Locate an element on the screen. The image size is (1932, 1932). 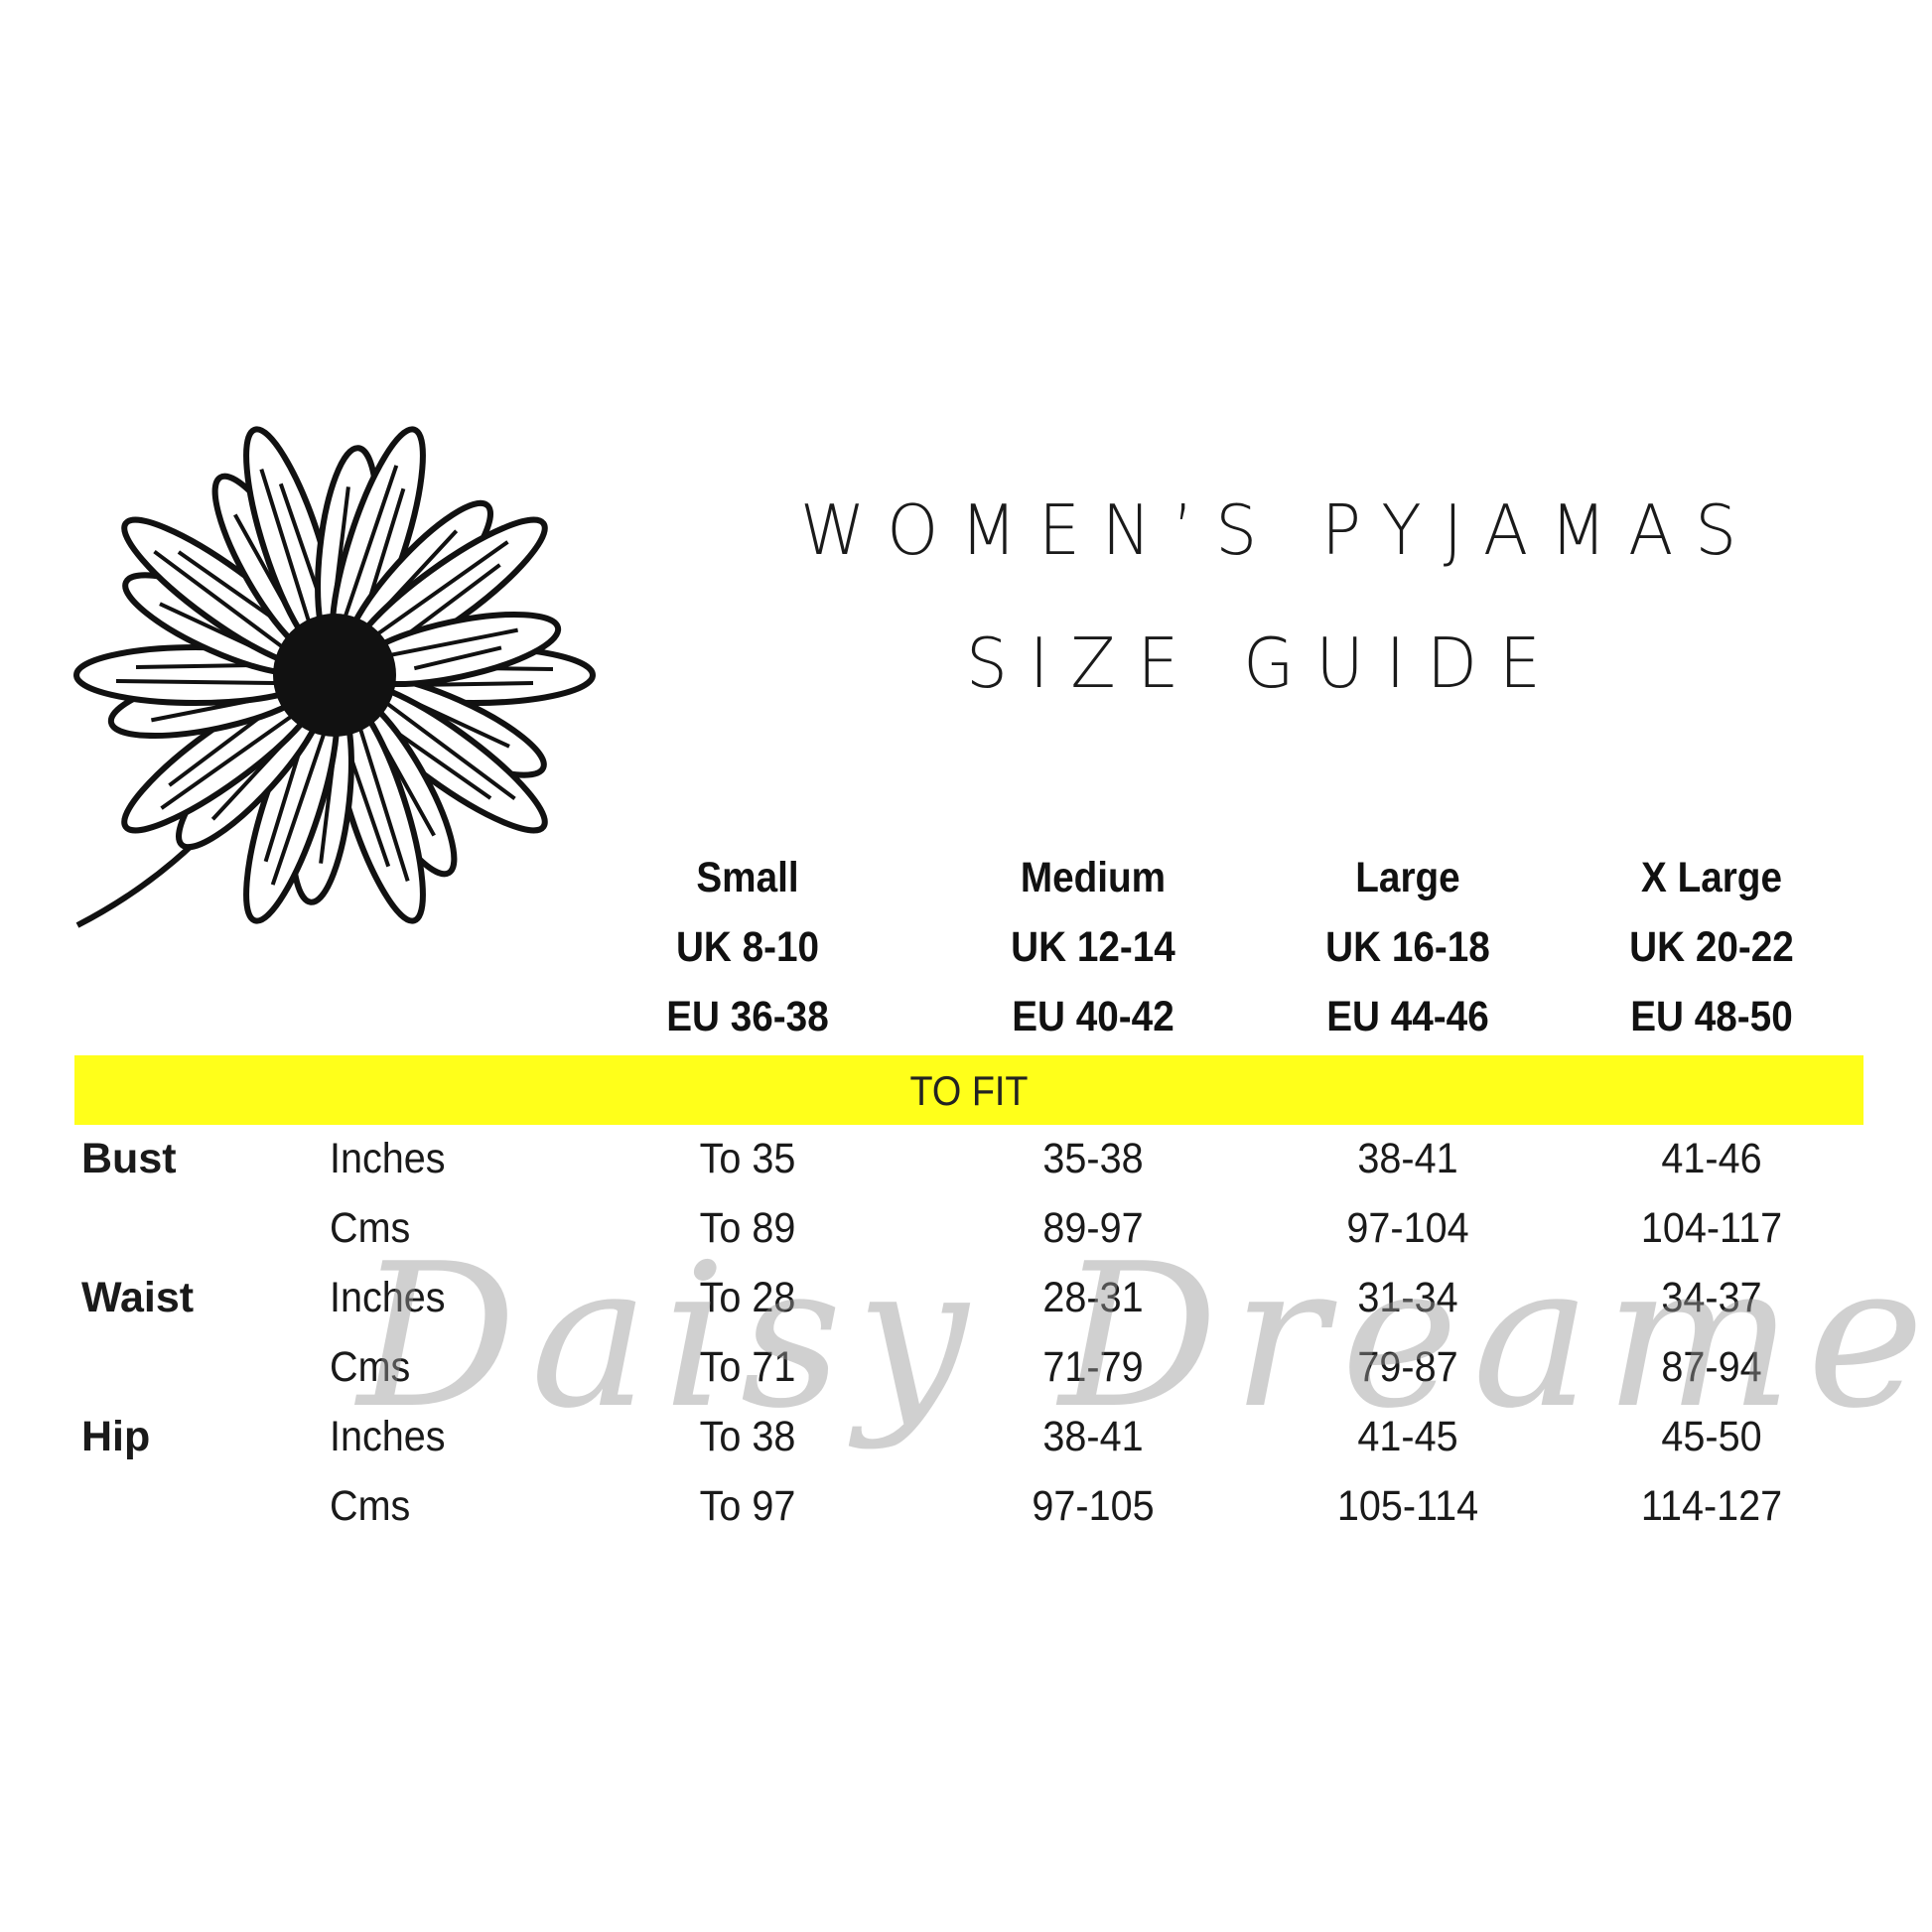
size-header-eu: EU 36-38 is located at coordinates (748, 1016).